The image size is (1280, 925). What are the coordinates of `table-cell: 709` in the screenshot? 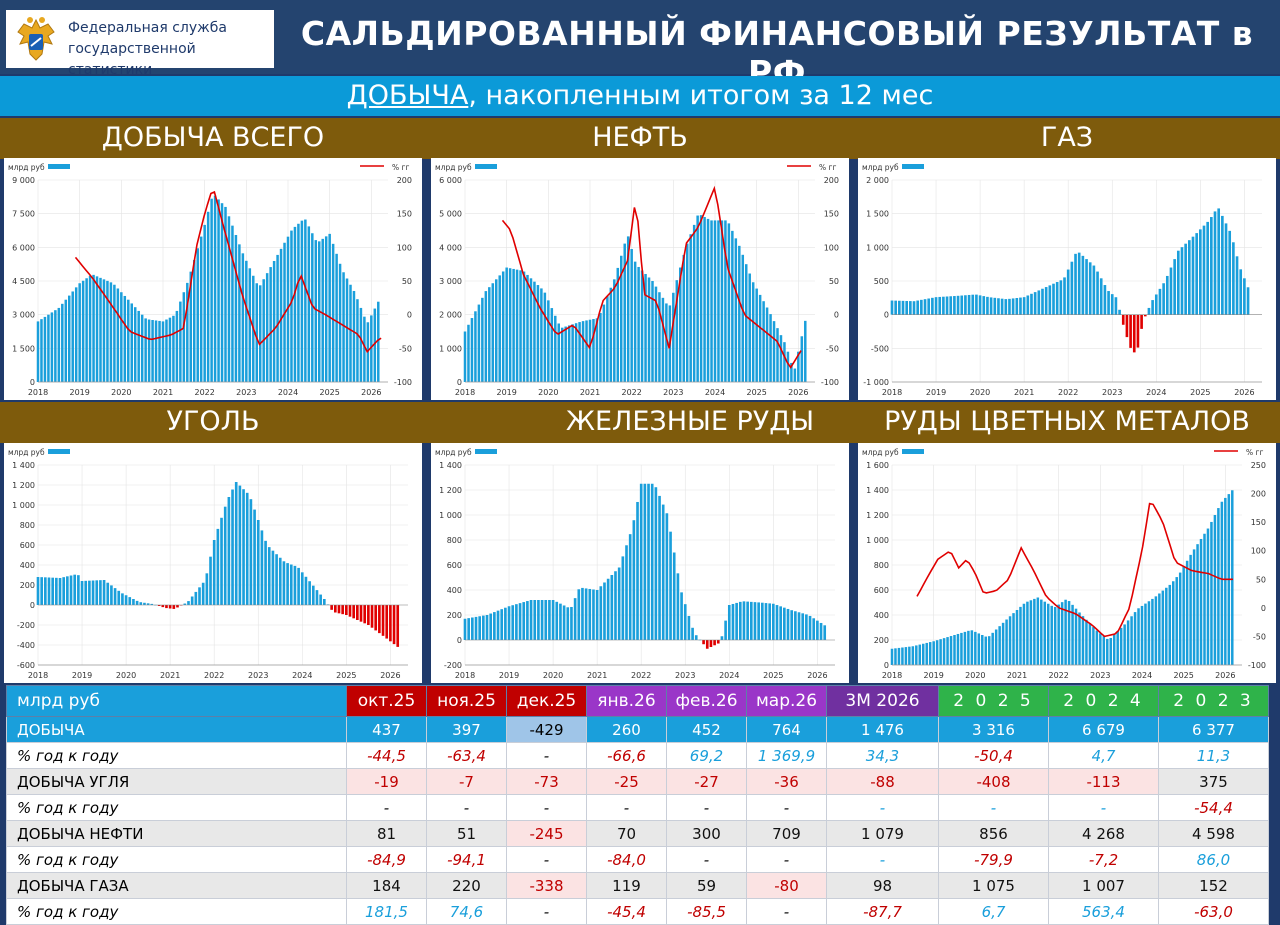 It's located at (786, 833).